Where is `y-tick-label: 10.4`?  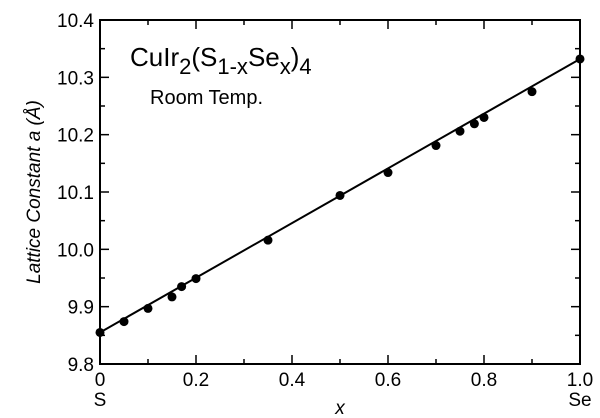
y-tick-label: 10.4 is located at coordinates (75, 21).